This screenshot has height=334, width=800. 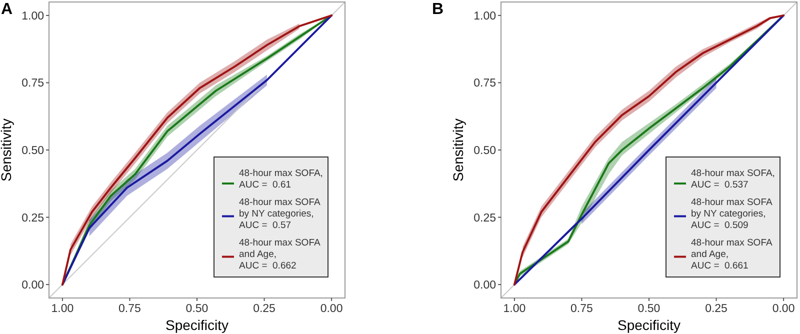 I want to click on legend-label: 48-hour max SOFA, AUC = 0.61, so click(x=281, y=179).